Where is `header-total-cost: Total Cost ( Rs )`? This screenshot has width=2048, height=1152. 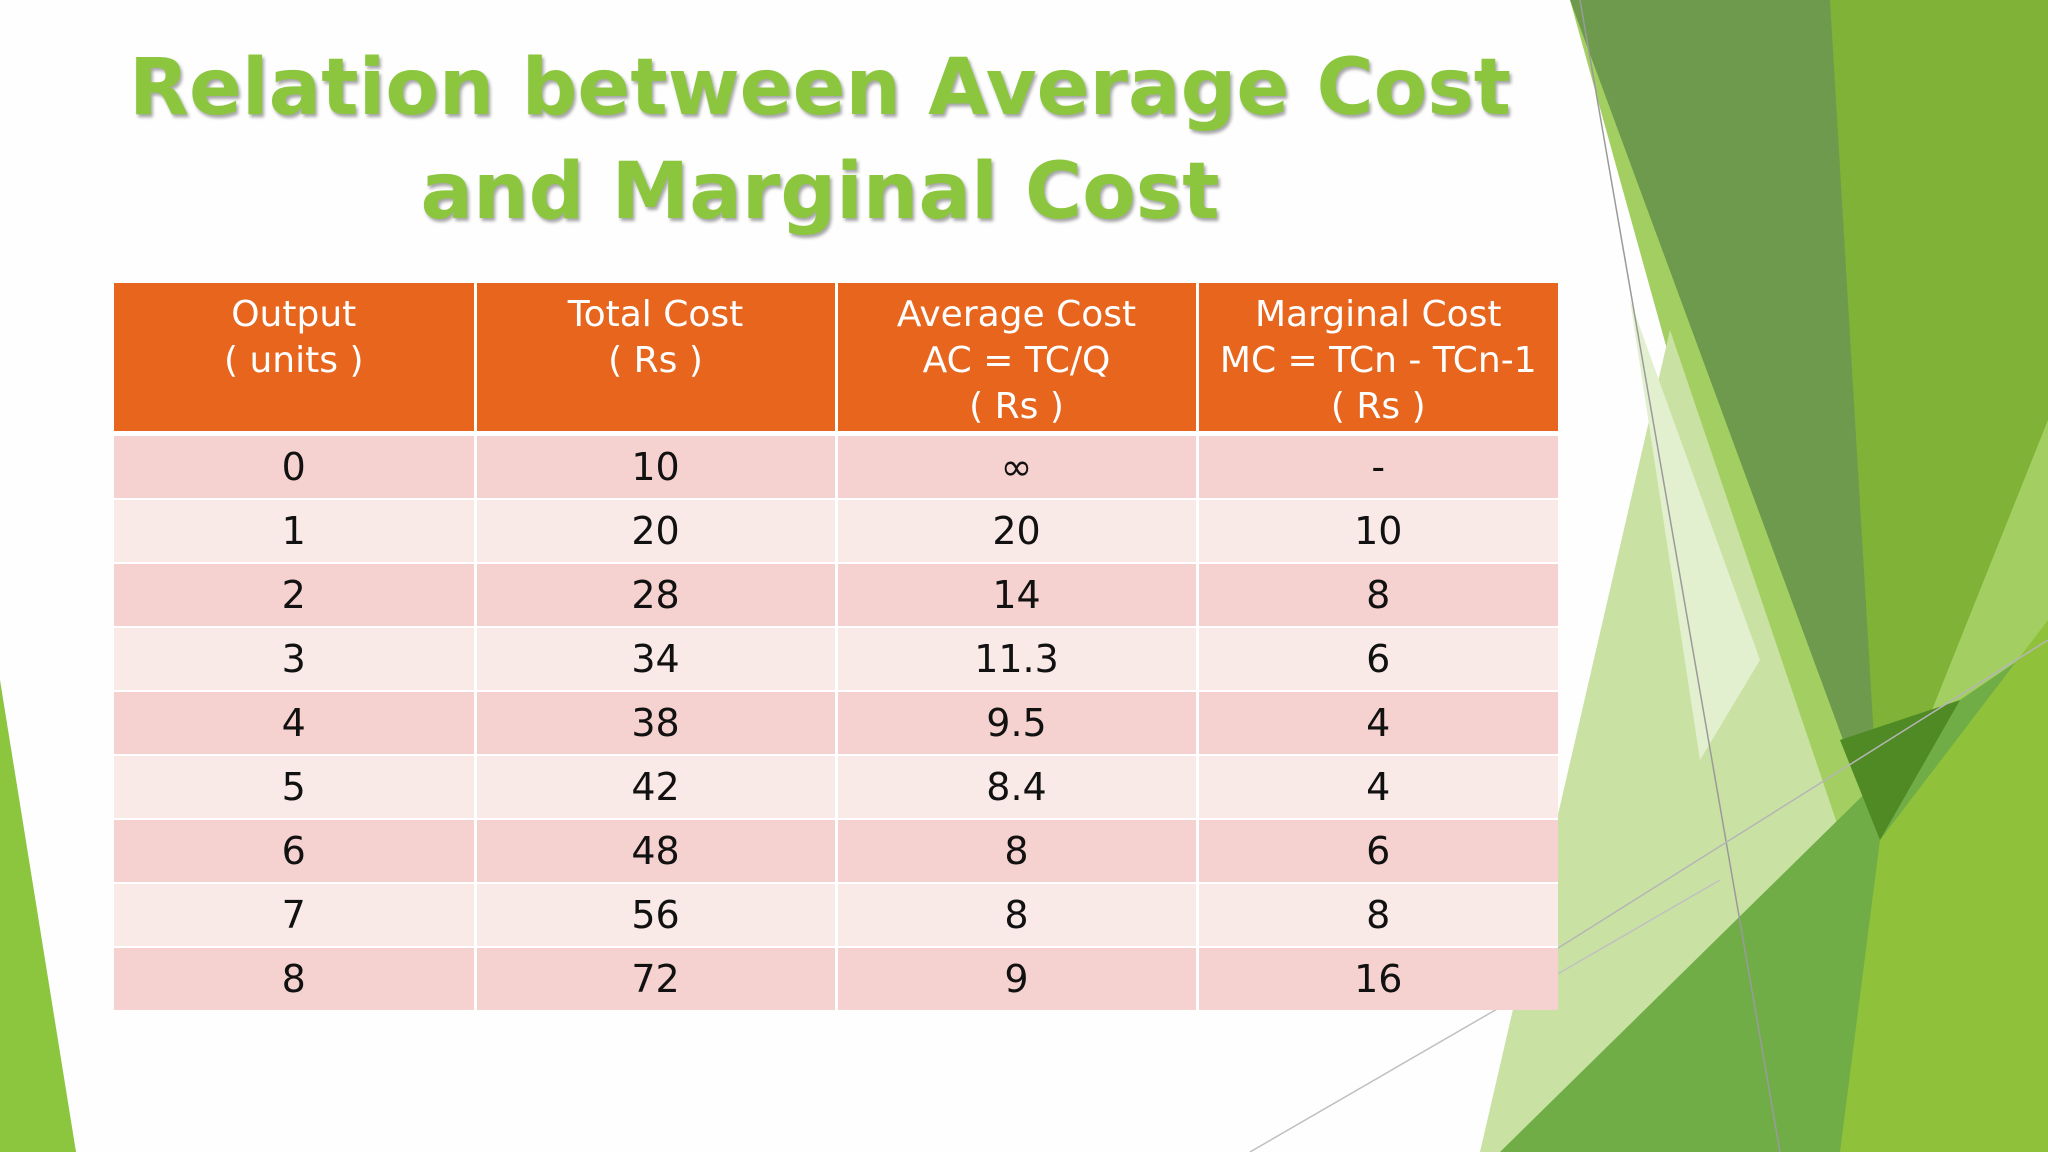 header-total-cost: Total Cost ( Rs ) is located at coordinates (655, 359).